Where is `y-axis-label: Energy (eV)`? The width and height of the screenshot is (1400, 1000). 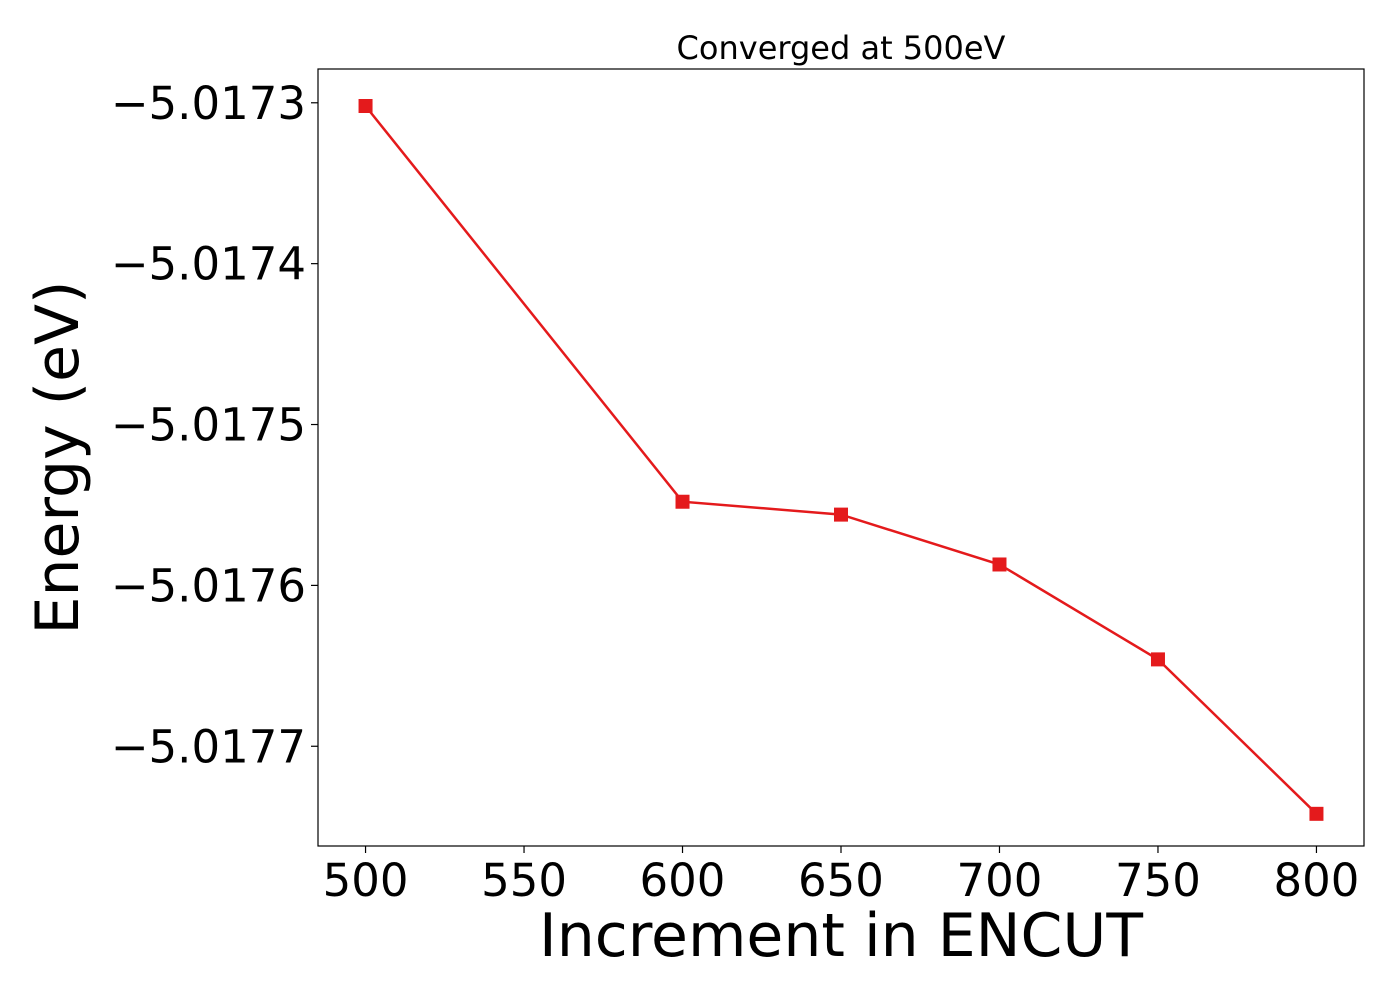 y-axis-label: Energy (eV) is located at coordinates (58, 458).